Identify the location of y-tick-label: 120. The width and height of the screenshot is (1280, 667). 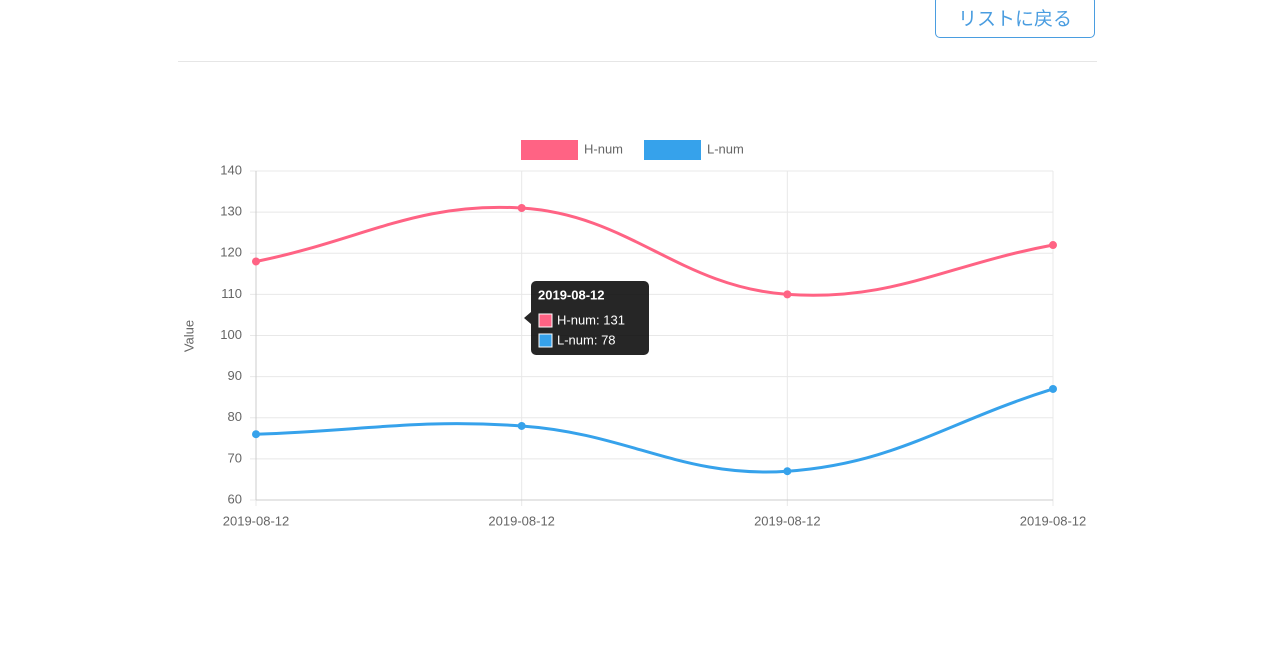
(231, 252).